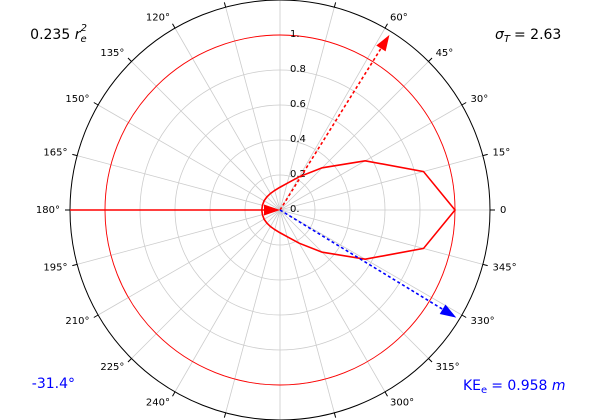 The height and width of the screenshot is (420, 595). What do you see at coordinates (399, 18) in the screenshot?
I see `theta-tick-label: 60°` at bounding box center [399, 18].